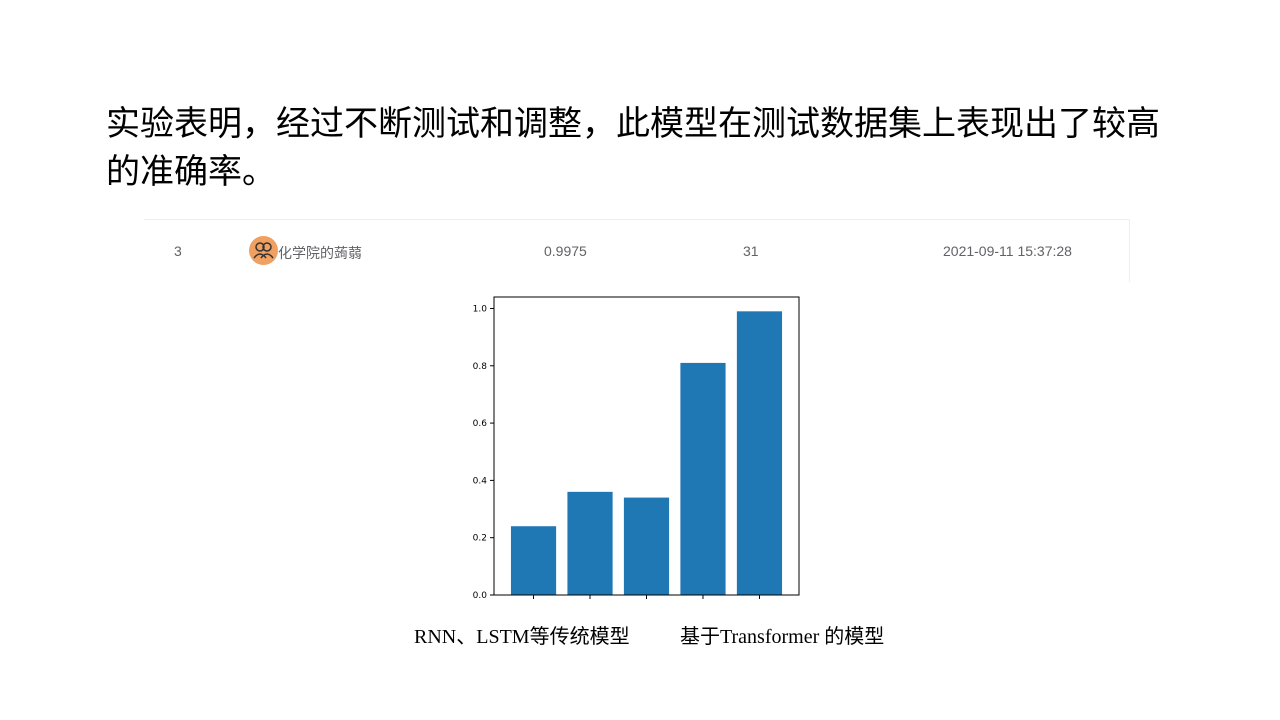 The height and width of the screenshot is (720, 1280). What do you see at coordinates (480, 424) in the screenshot?
I see `y-tick-label-3: 0.6` at bounding box center [480, 424].